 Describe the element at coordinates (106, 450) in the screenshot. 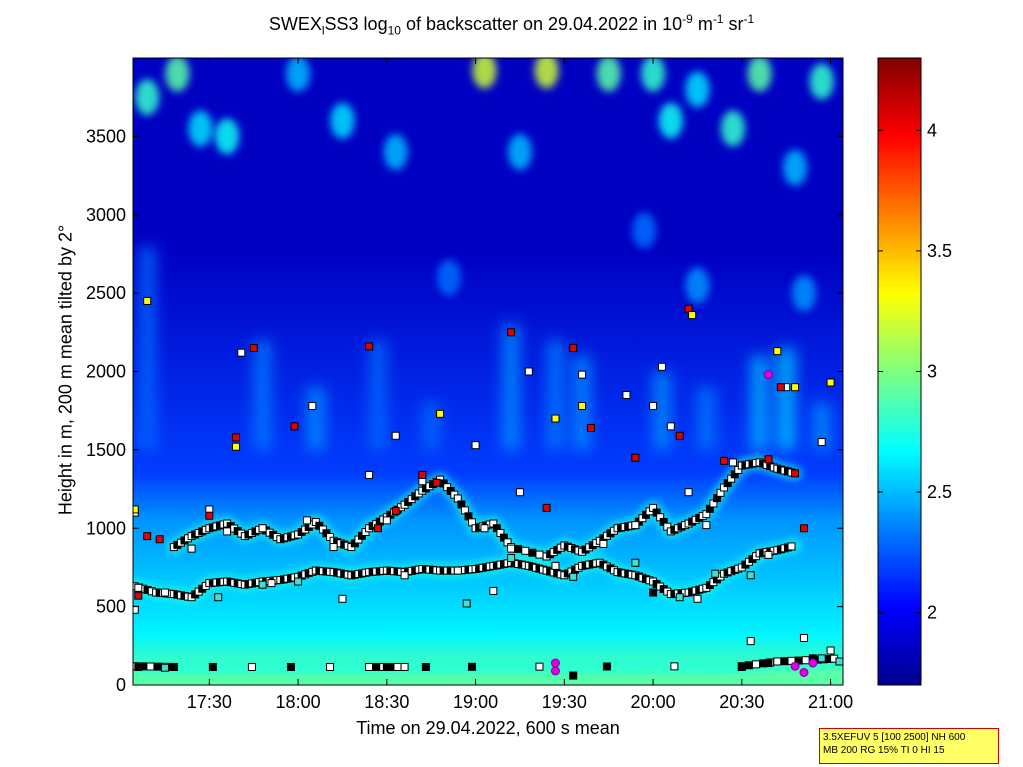

I see `y-tick-label: 1500` at that location.